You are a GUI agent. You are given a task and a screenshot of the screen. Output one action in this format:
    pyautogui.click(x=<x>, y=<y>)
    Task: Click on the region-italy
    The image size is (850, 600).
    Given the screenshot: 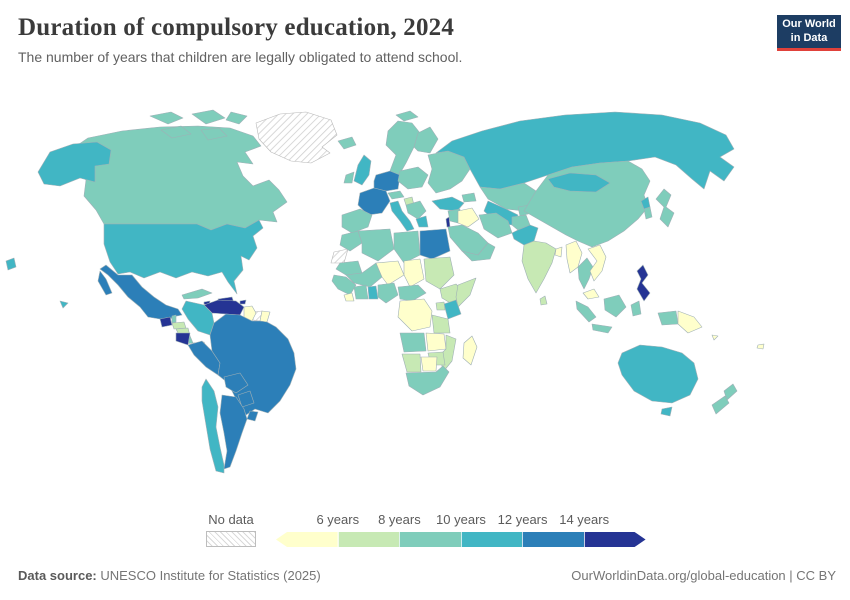 What is the action you would take?
    pyautogui.click(x=402, y=216)
    